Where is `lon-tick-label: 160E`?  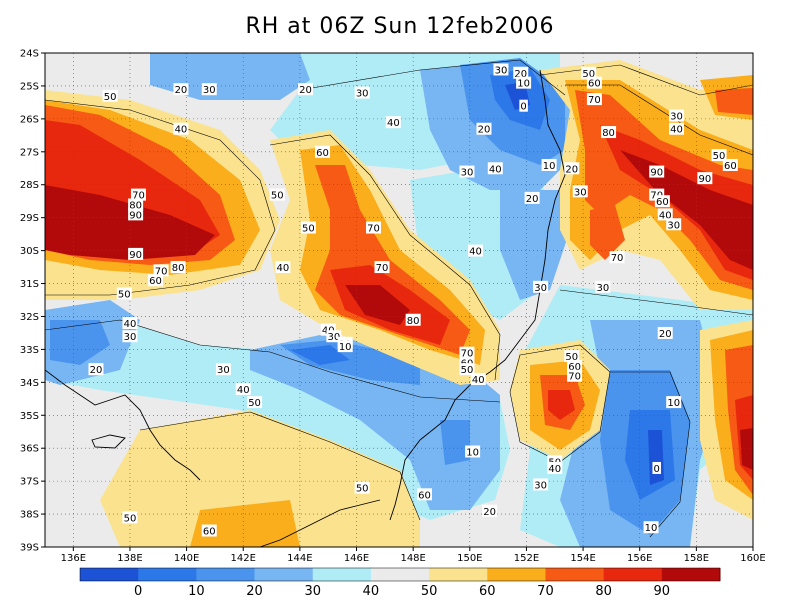
lon-tick-label: 160E is located at coordinates (752, 558).